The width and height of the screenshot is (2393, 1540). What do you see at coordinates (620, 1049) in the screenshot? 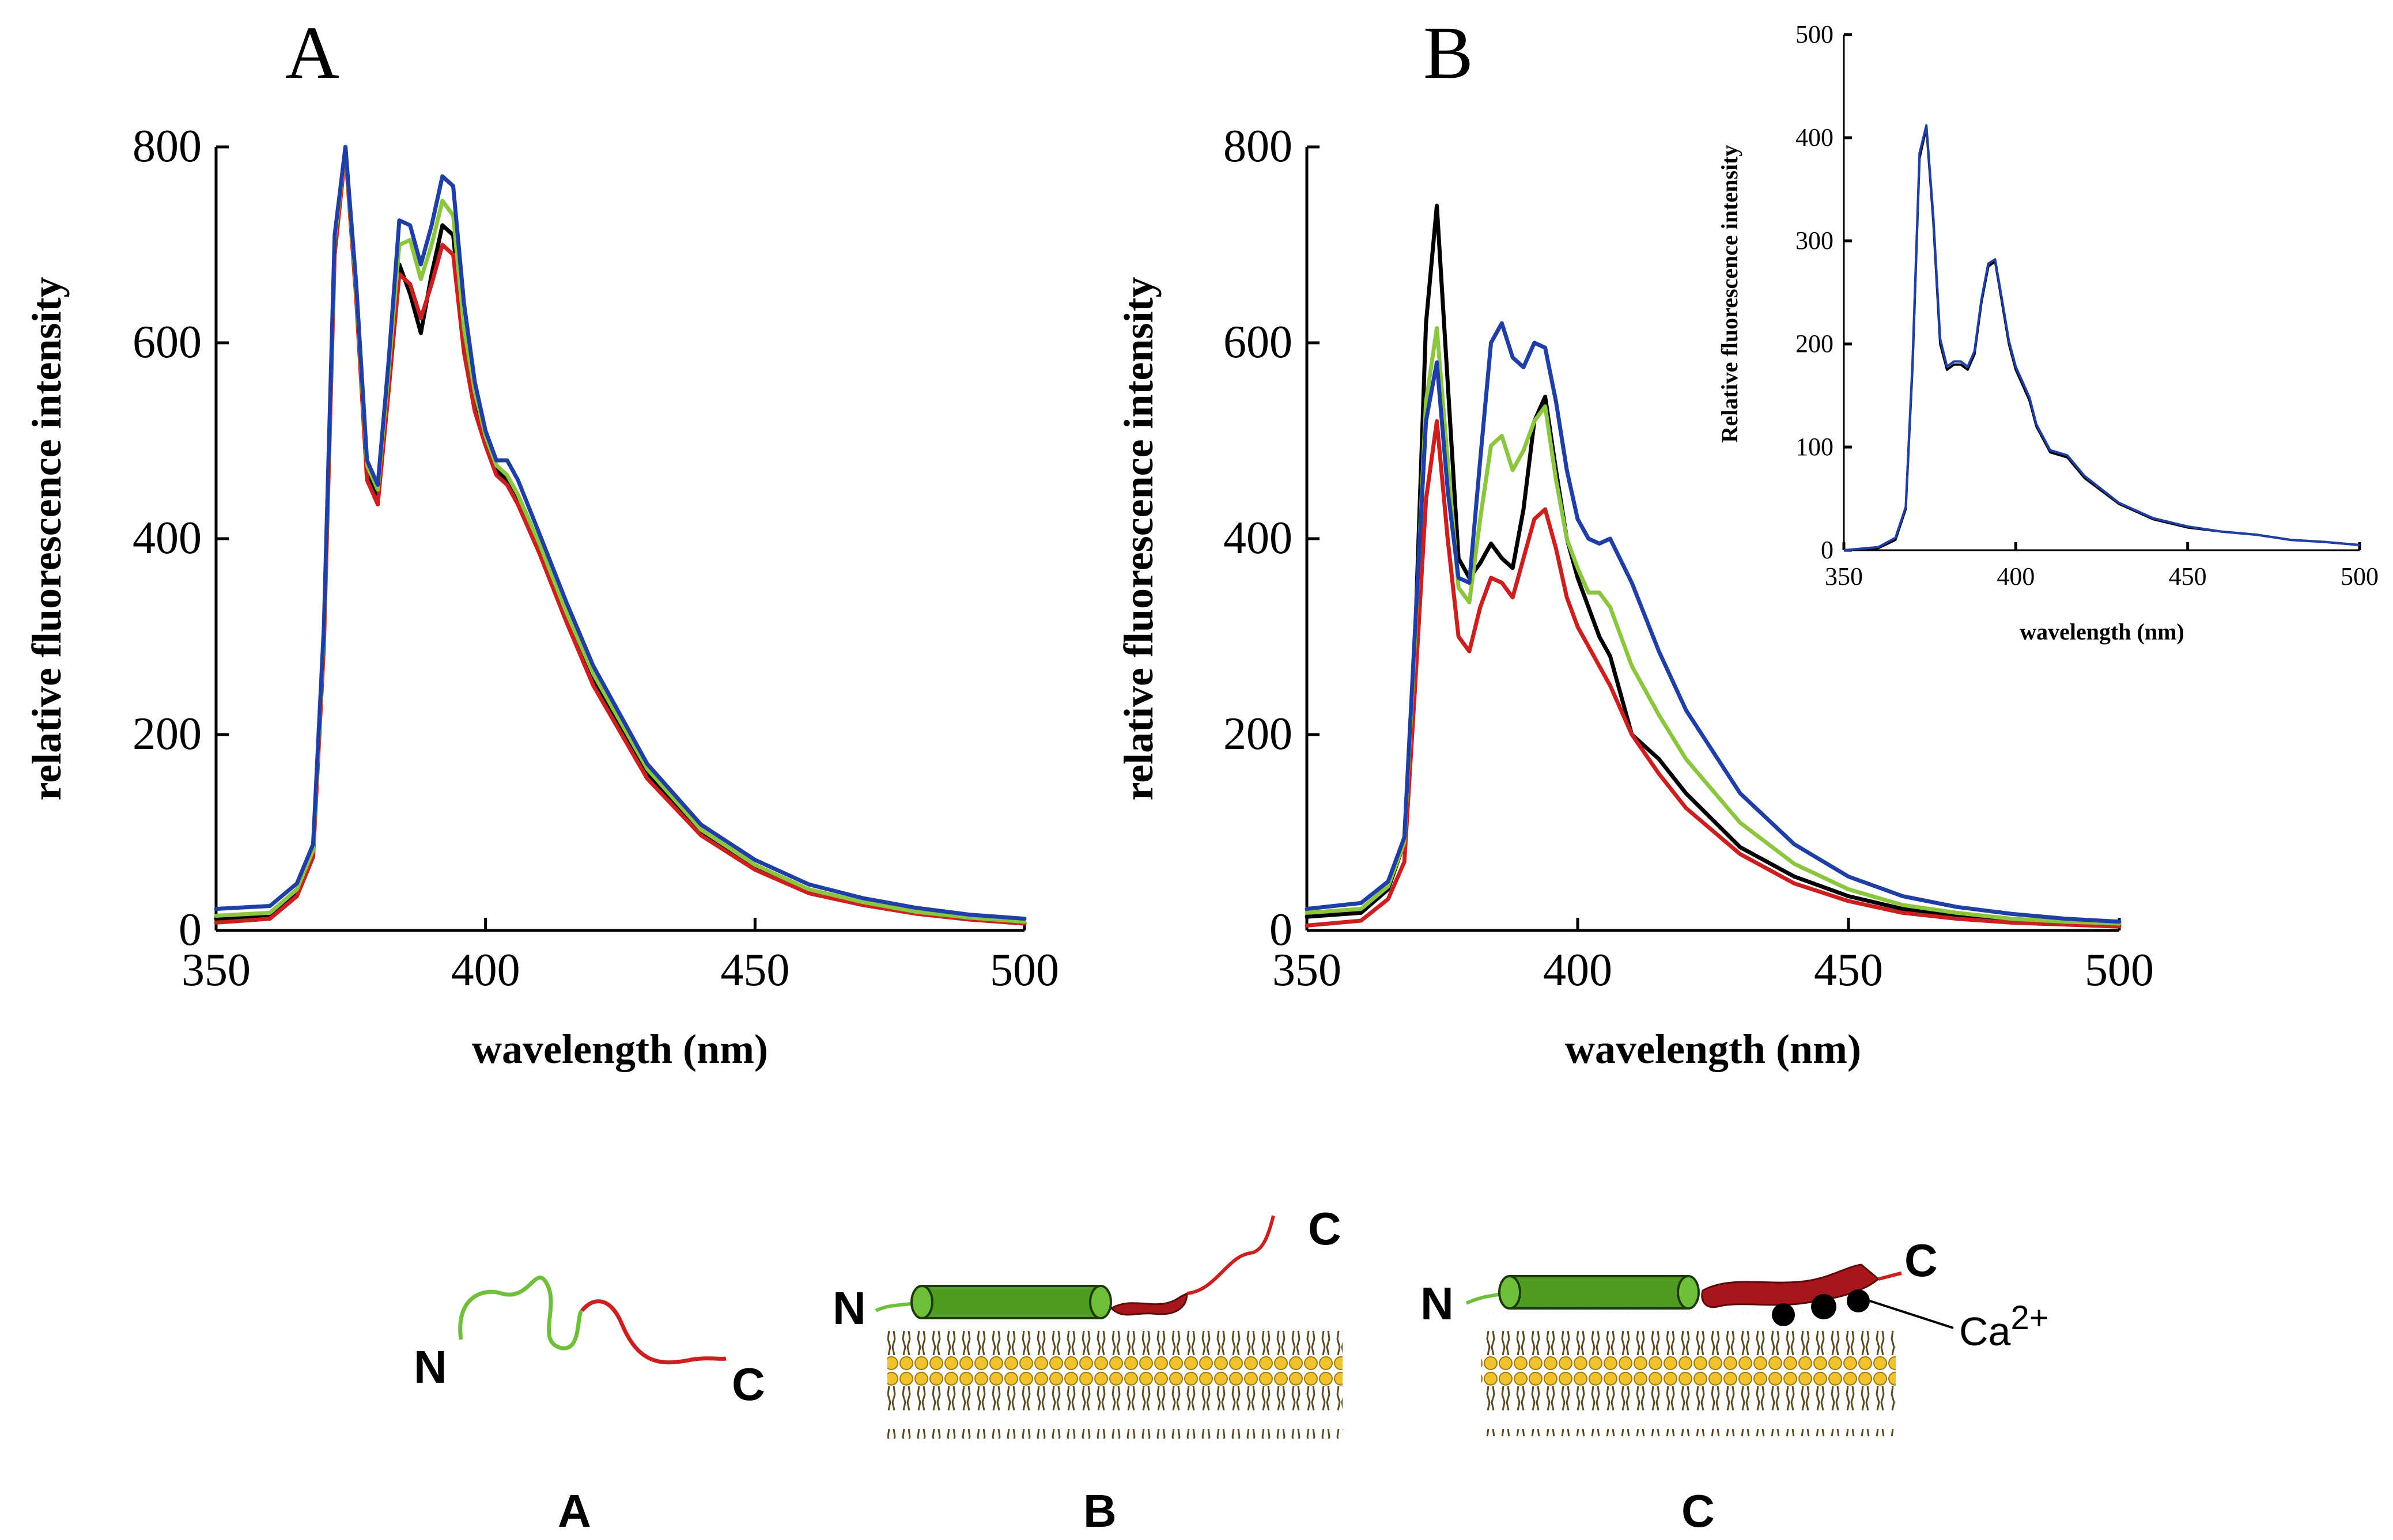
I see `panel-a-x-title: wavelength (nm)` at bounding box center [620, 1049].